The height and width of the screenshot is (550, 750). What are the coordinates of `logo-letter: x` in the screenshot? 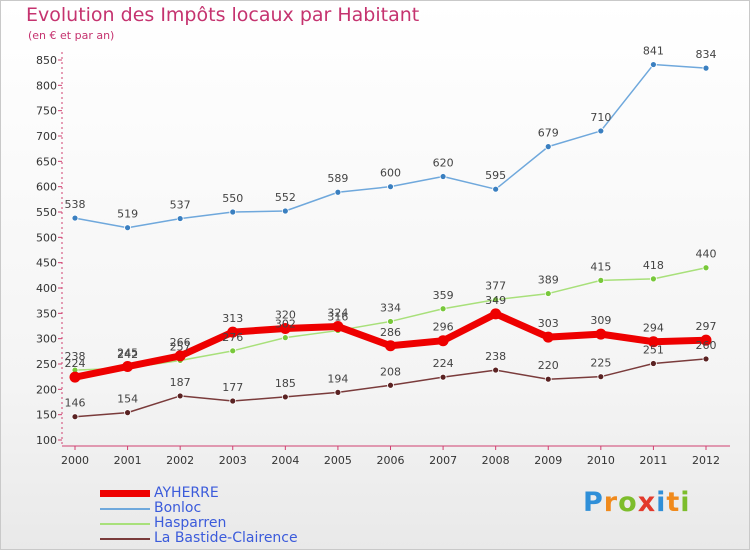 It's located at (647, 502).